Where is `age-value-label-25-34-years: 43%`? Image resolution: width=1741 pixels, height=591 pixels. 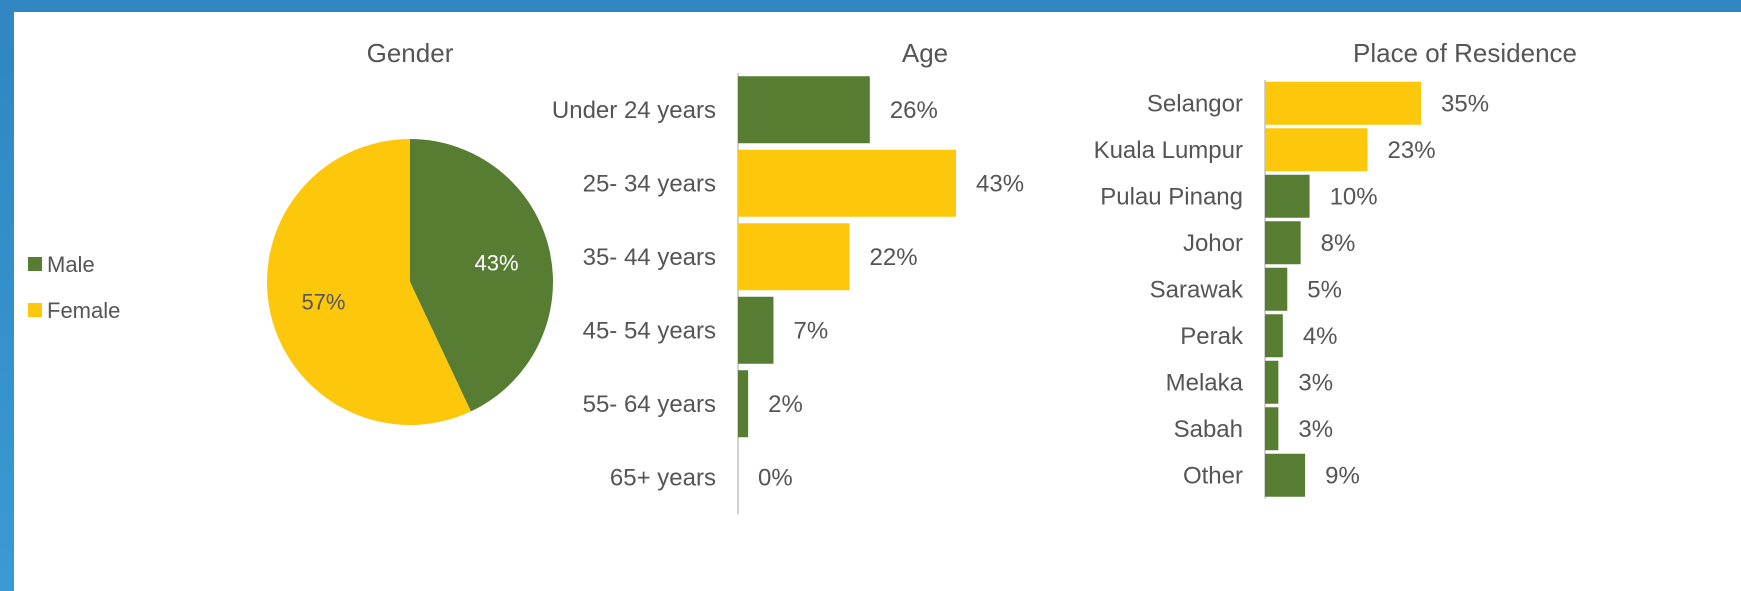
age-value-label-25-34-years: 43% is located at coordinates (1000, 183).